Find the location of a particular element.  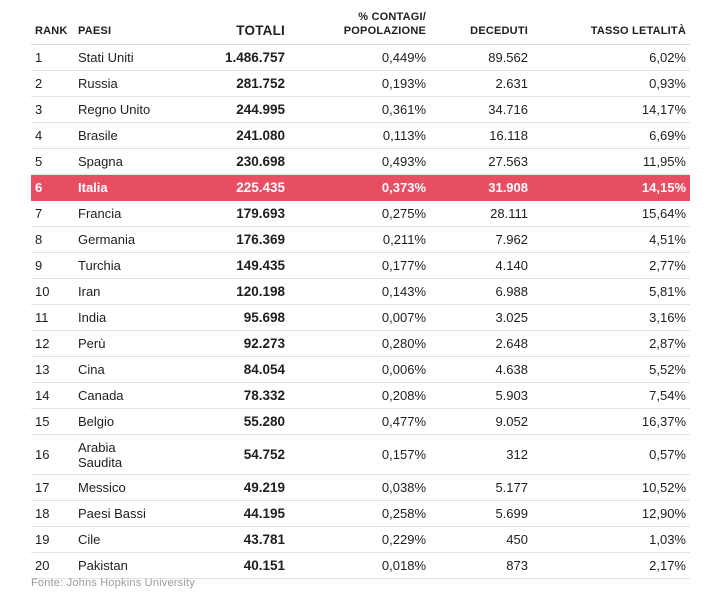

cell-deaths: 5.699 is located at coordinates (481, 513).